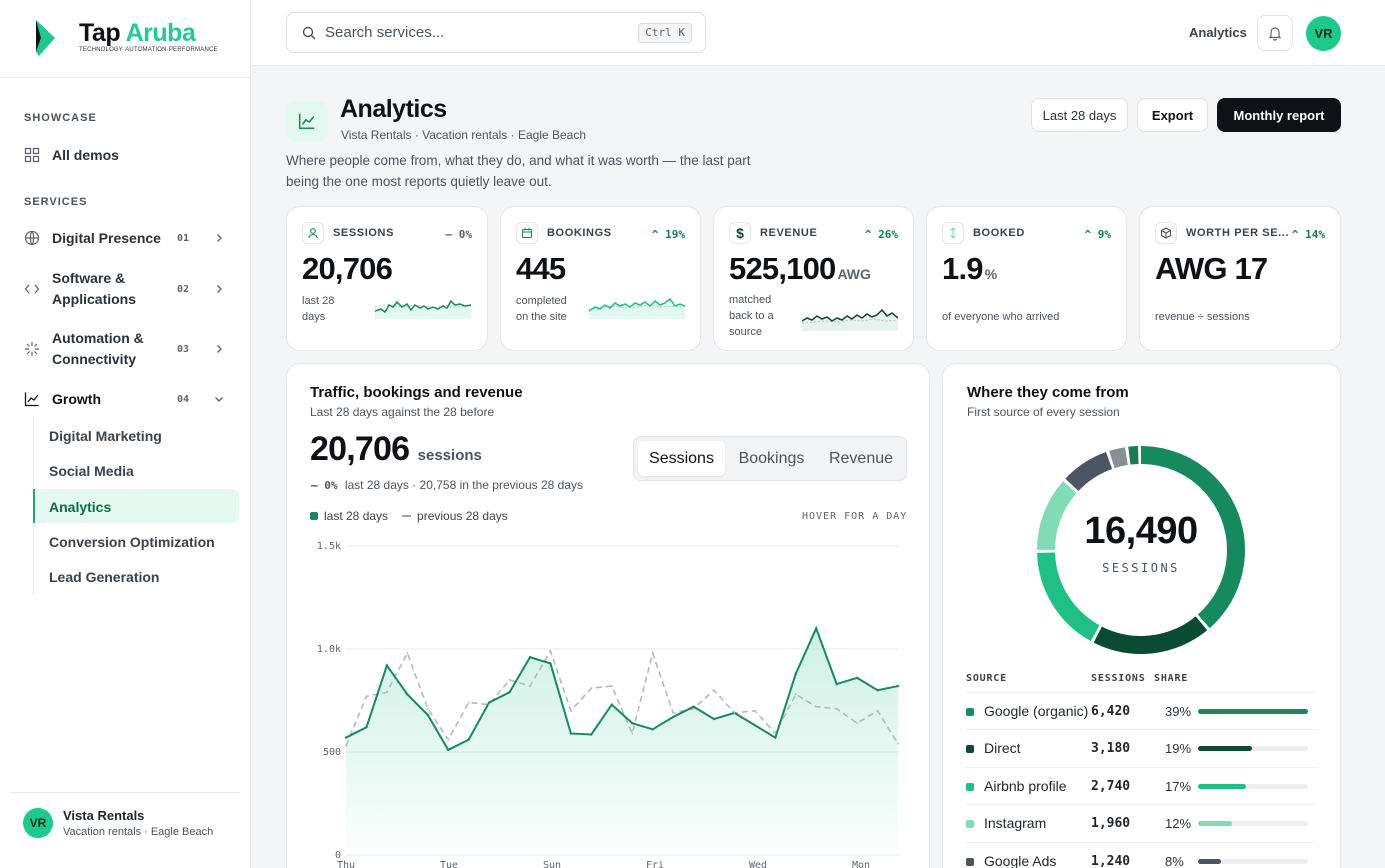  Describe the element at coordinates (126, 155) in the screenshot. I see `sidebar-item-all-demos: All demos` at that location.